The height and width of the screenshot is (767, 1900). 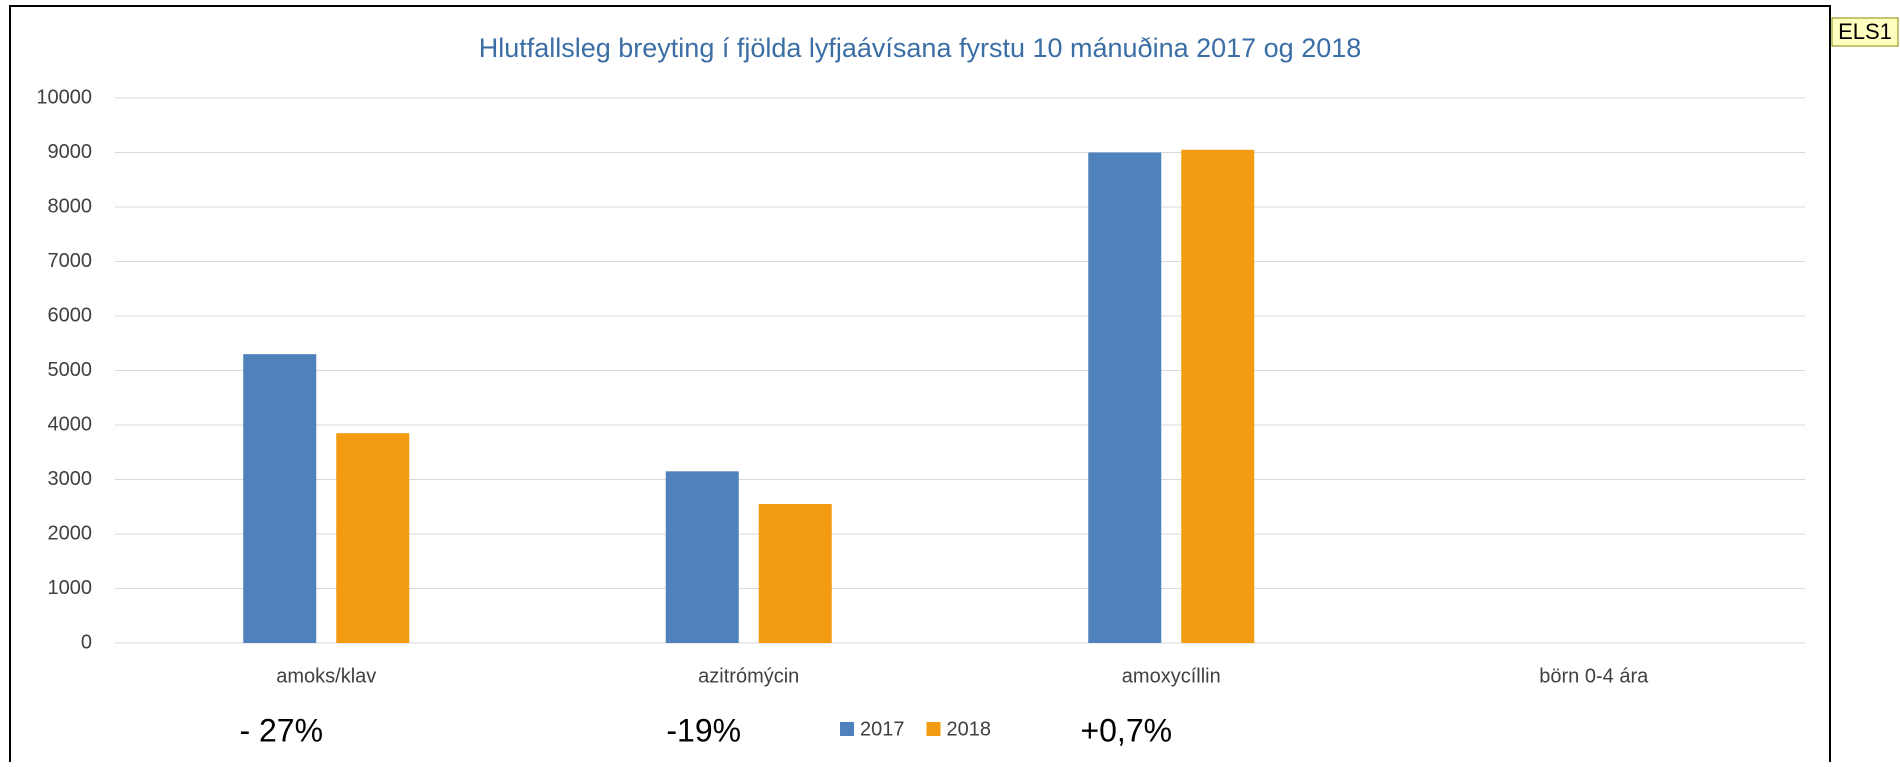 What do you see at coordinates (64, 97) in the screenshot?
I see `y-tick-label: 10000` at bounding box center [64, 97].